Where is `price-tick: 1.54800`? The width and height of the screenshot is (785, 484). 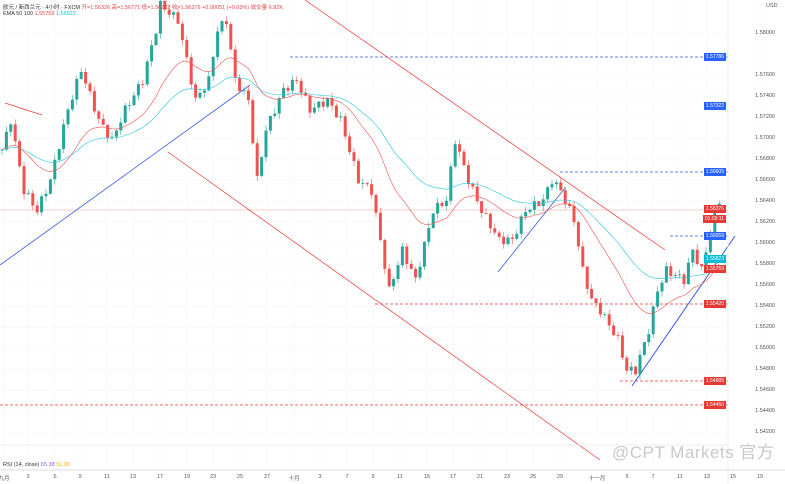 price-tick: 1.54800 is located at coordinates (765, 369).